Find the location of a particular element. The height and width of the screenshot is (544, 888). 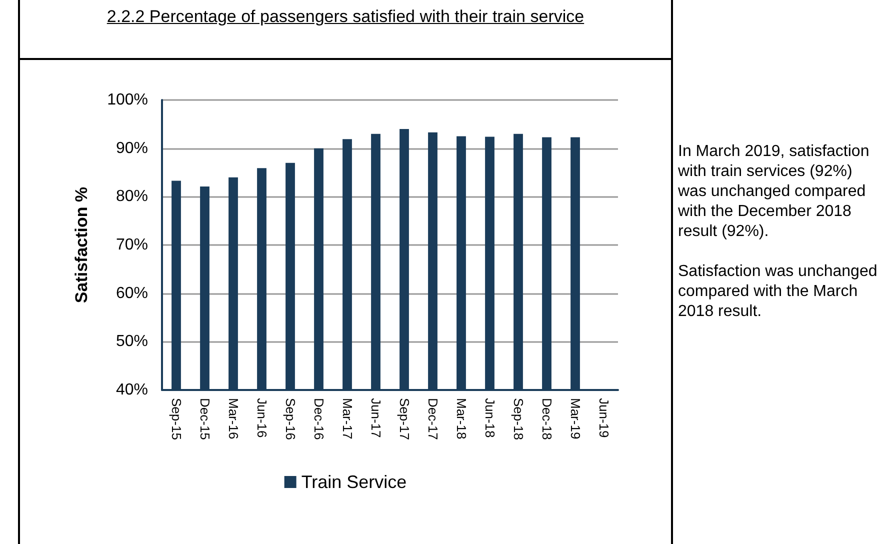

x-tick-label: Jun-18 is located at coordinates (490, 418).